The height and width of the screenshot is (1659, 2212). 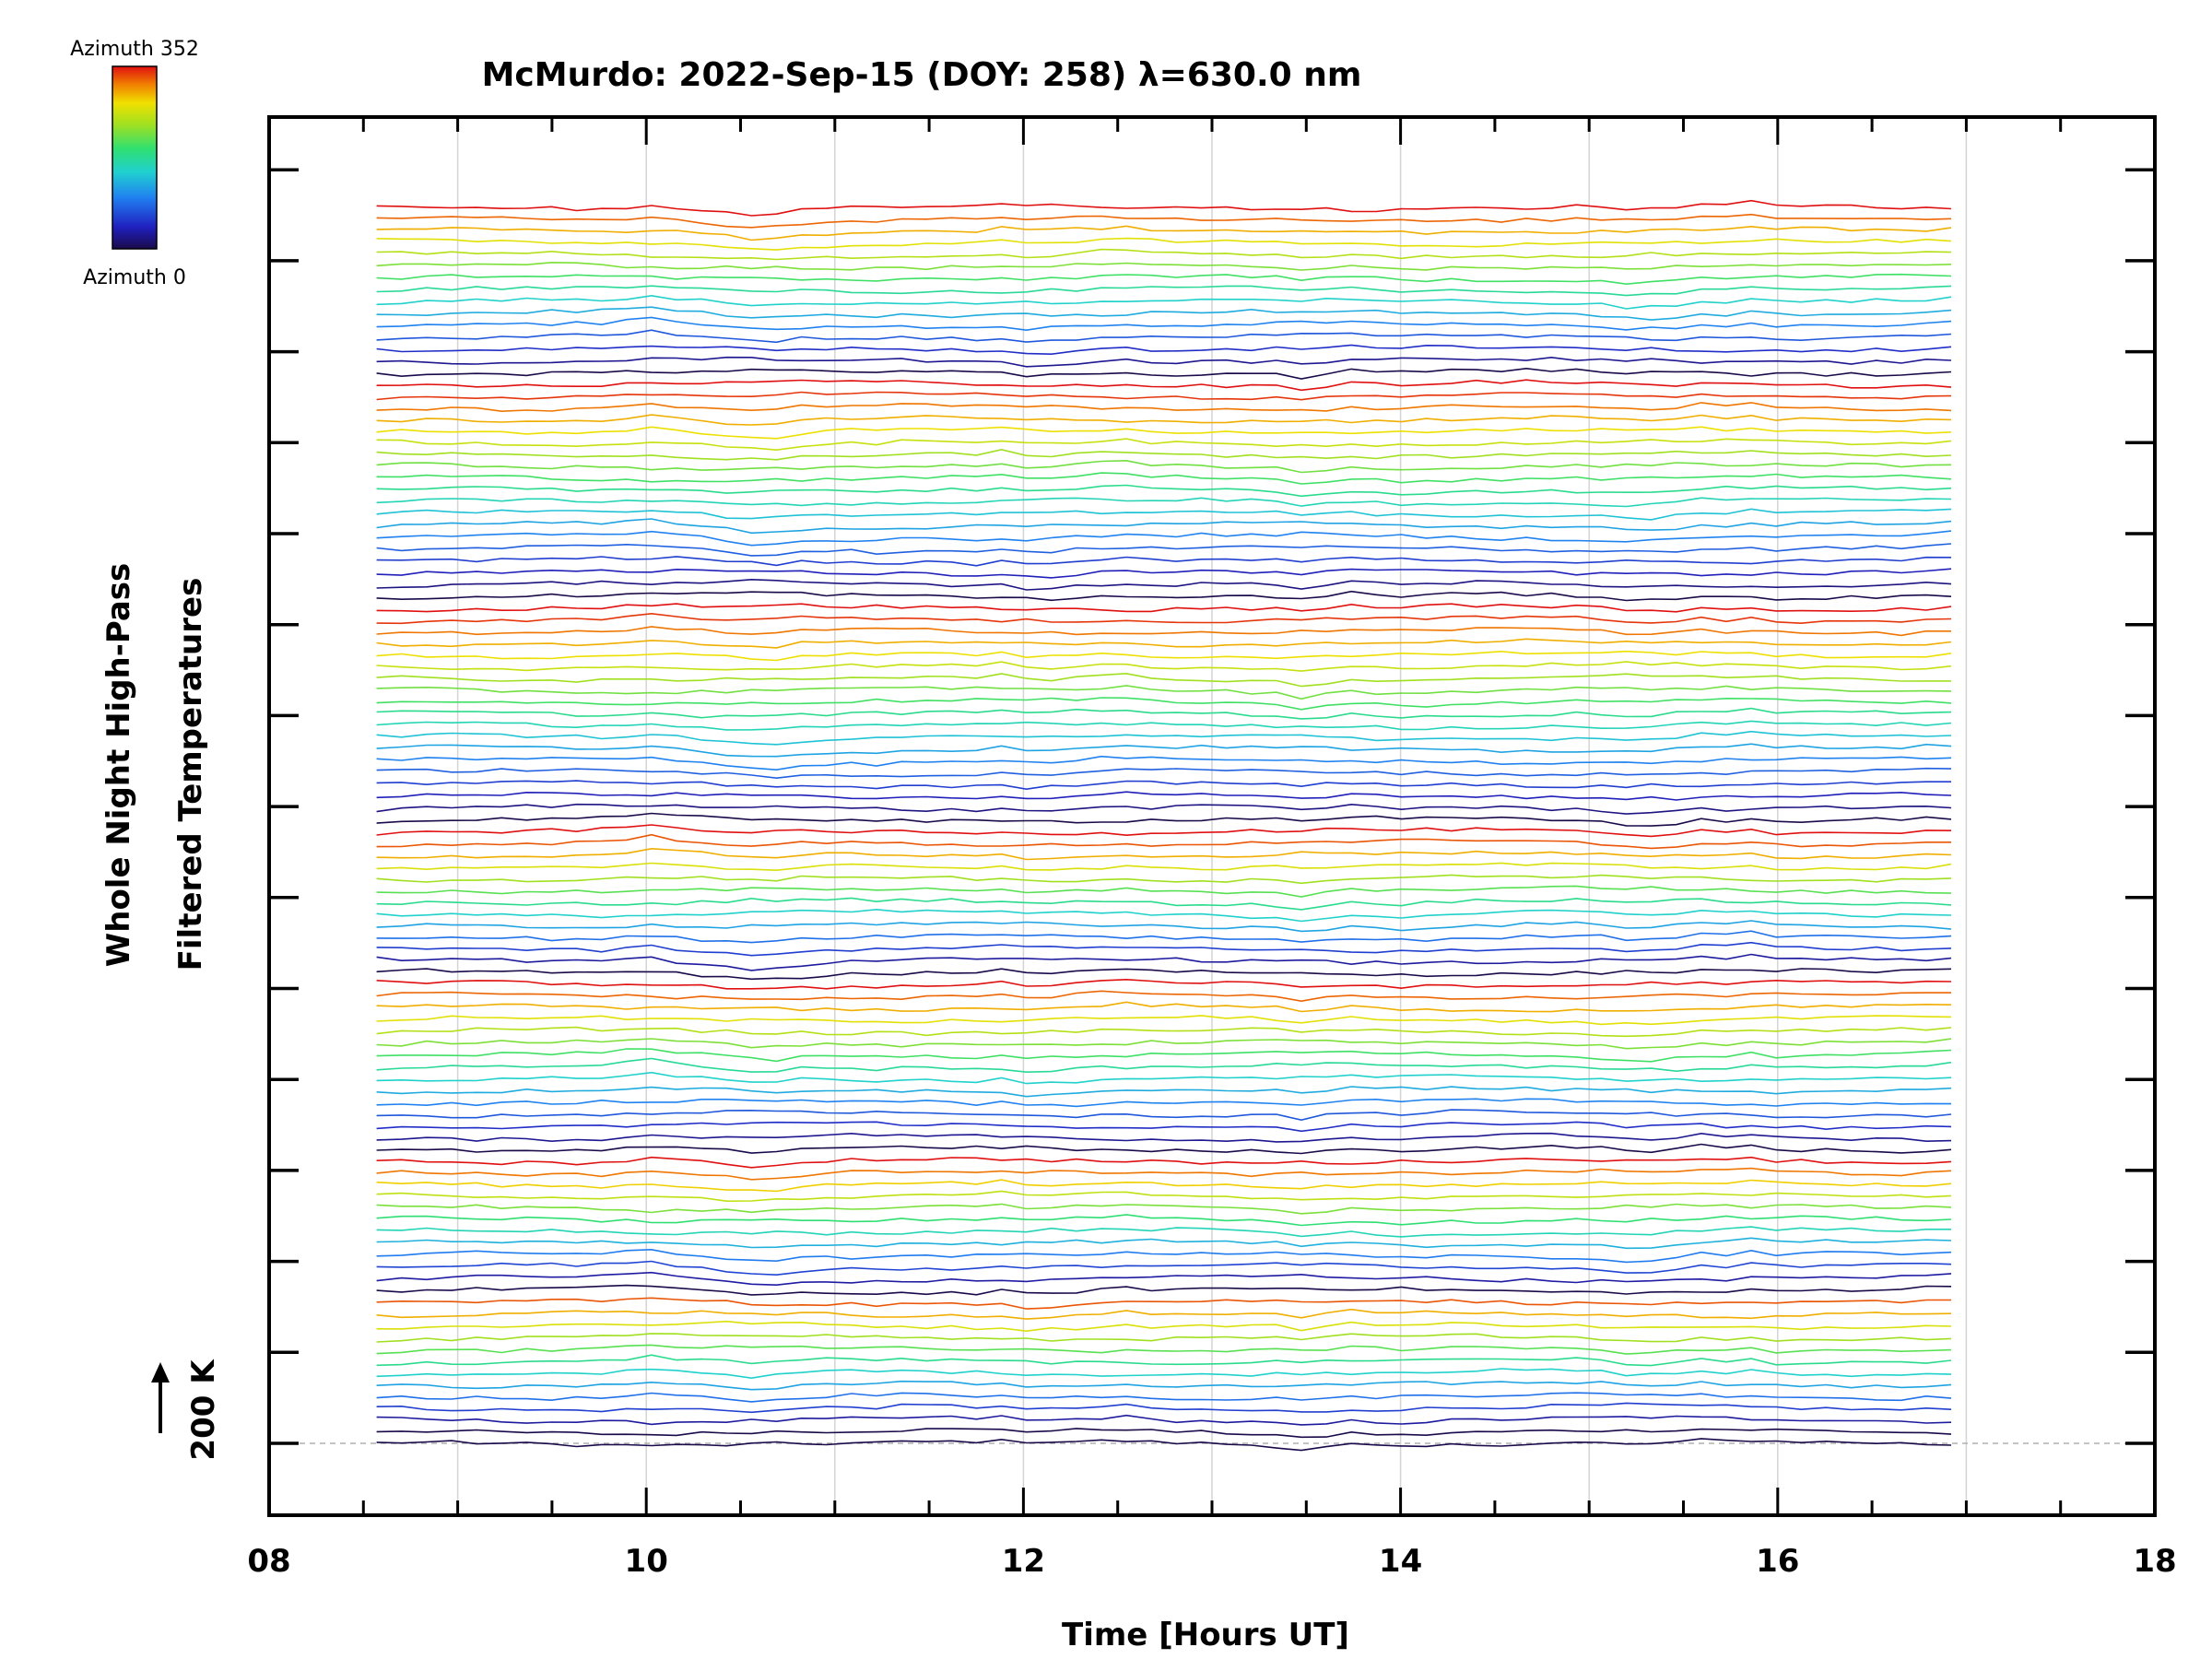 What do you see at coordinates (134, 49) in the screenshot?
I see `colorbar-top-label: Azimuth 352` at bounding box center [134, 49].